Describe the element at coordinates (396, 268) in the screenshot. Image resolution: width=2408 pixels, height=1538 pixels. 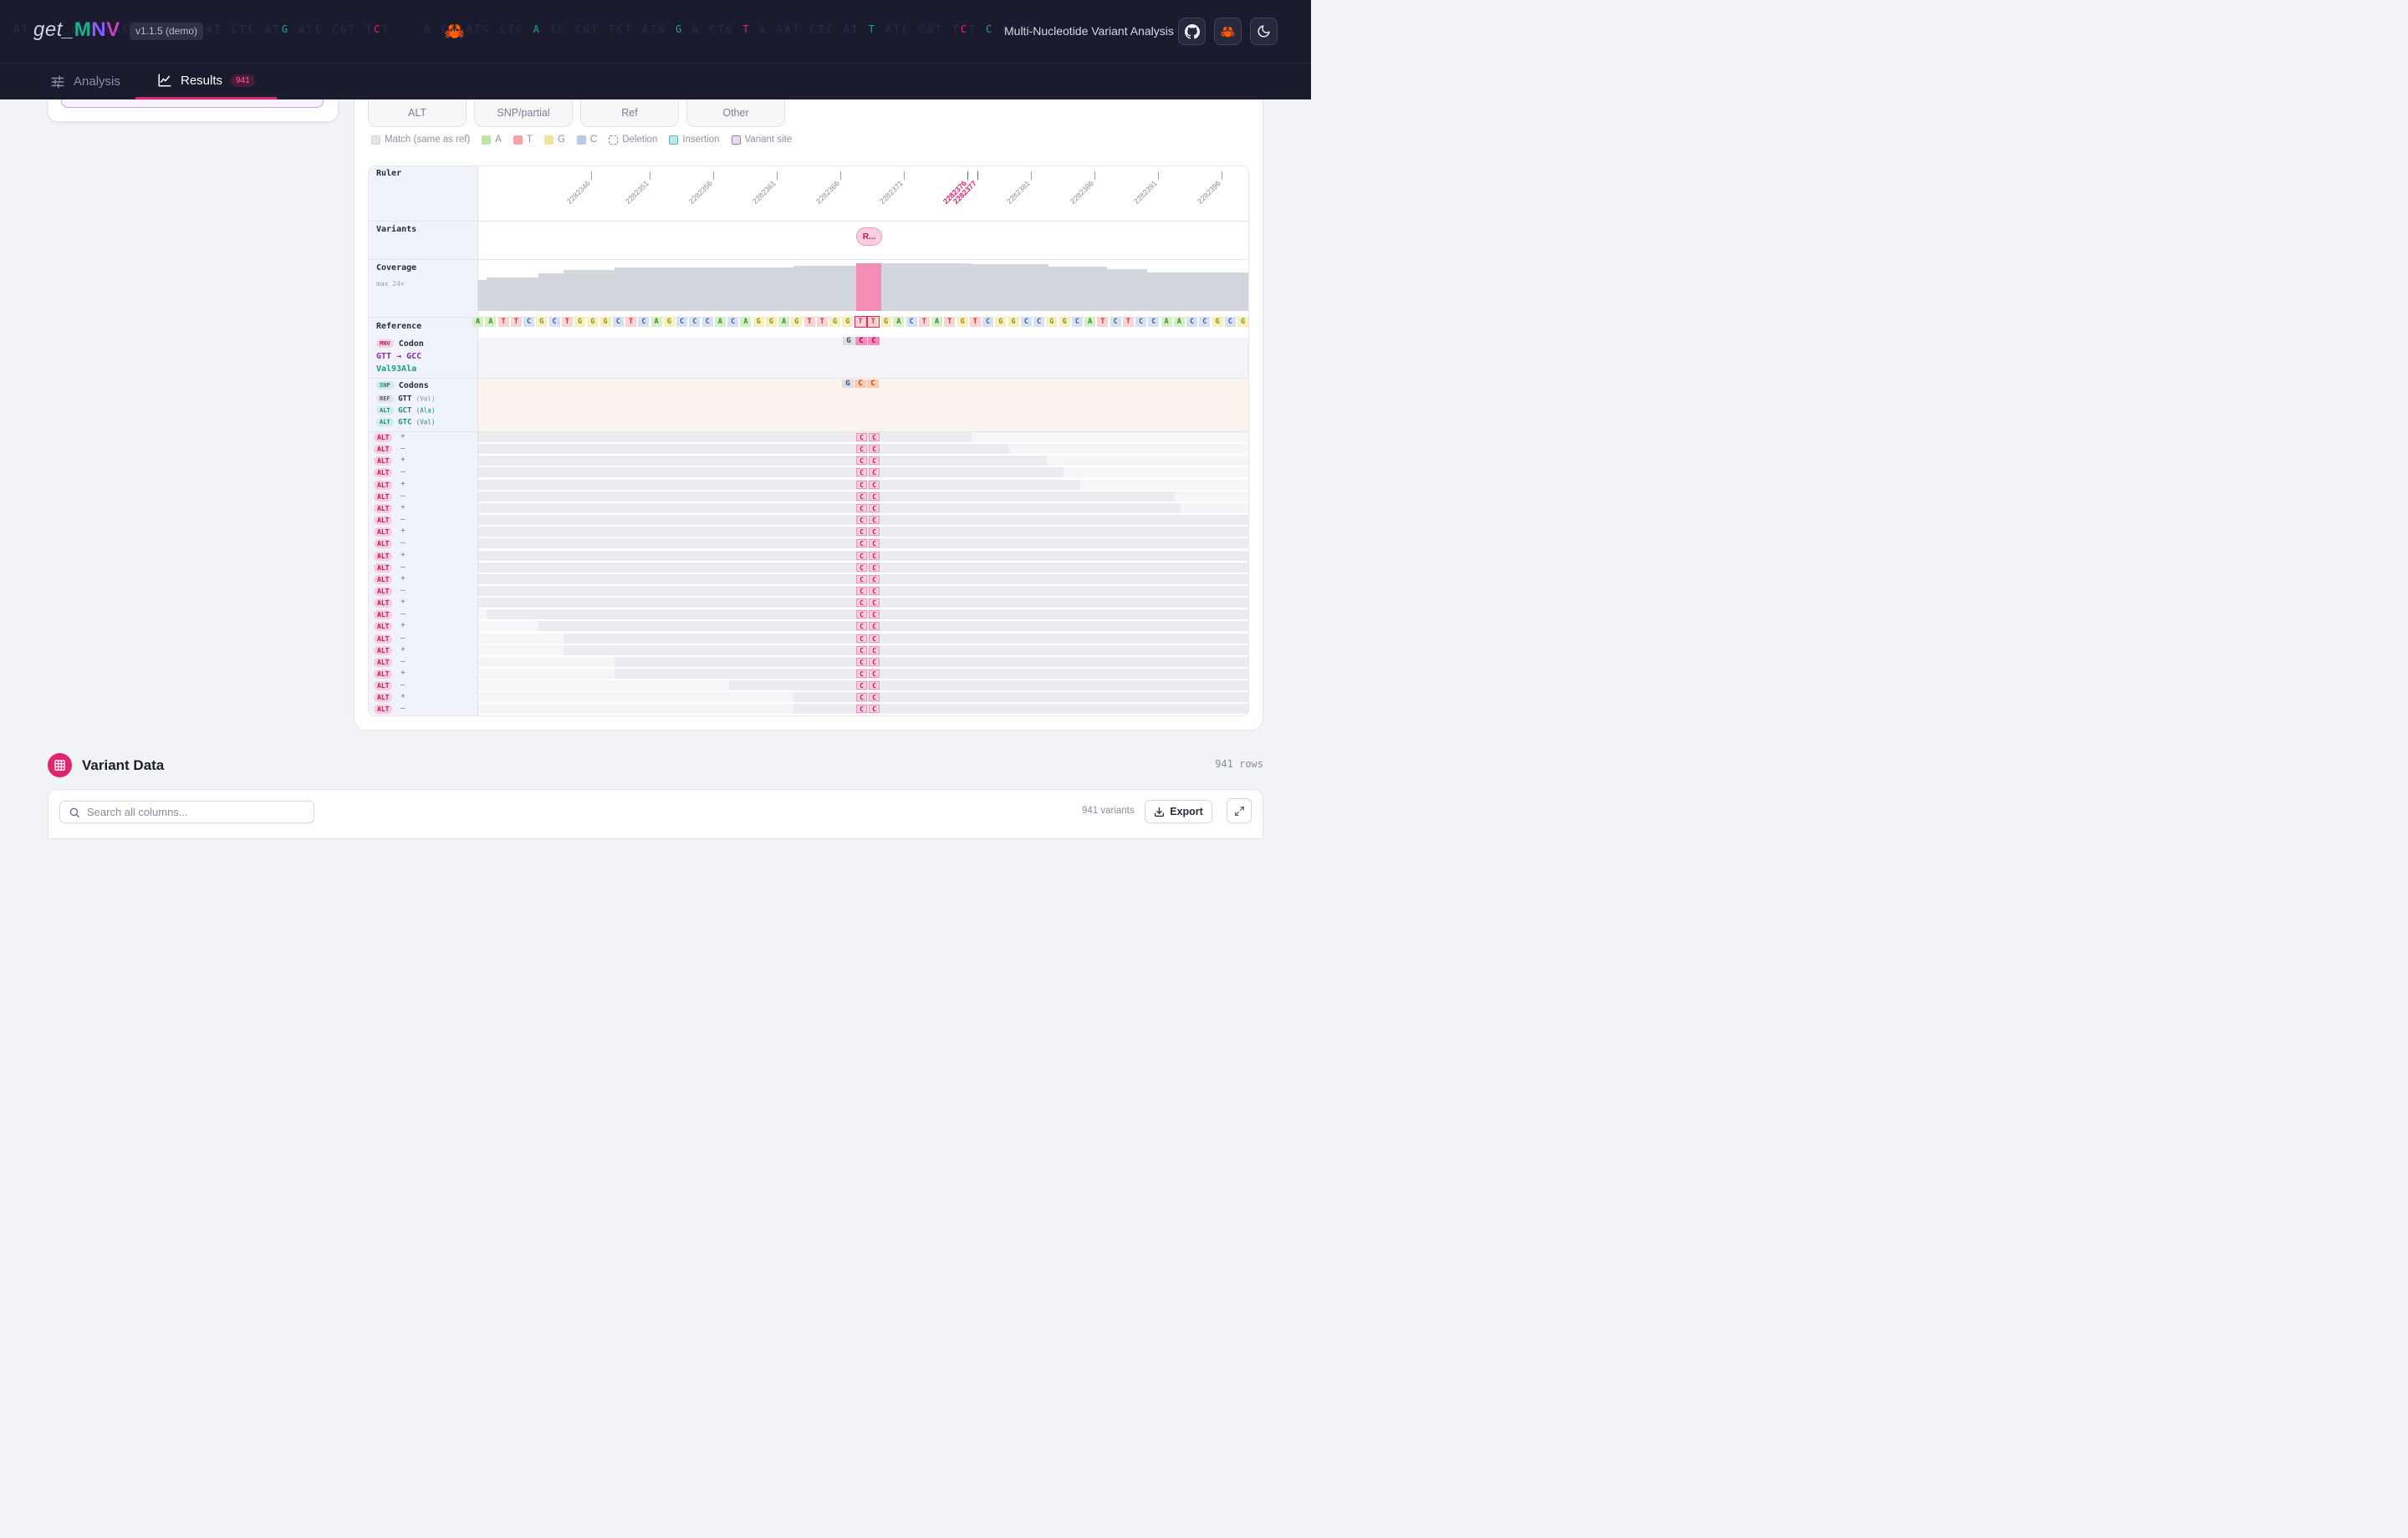
I see `coverage-label: Coverage` at that location.